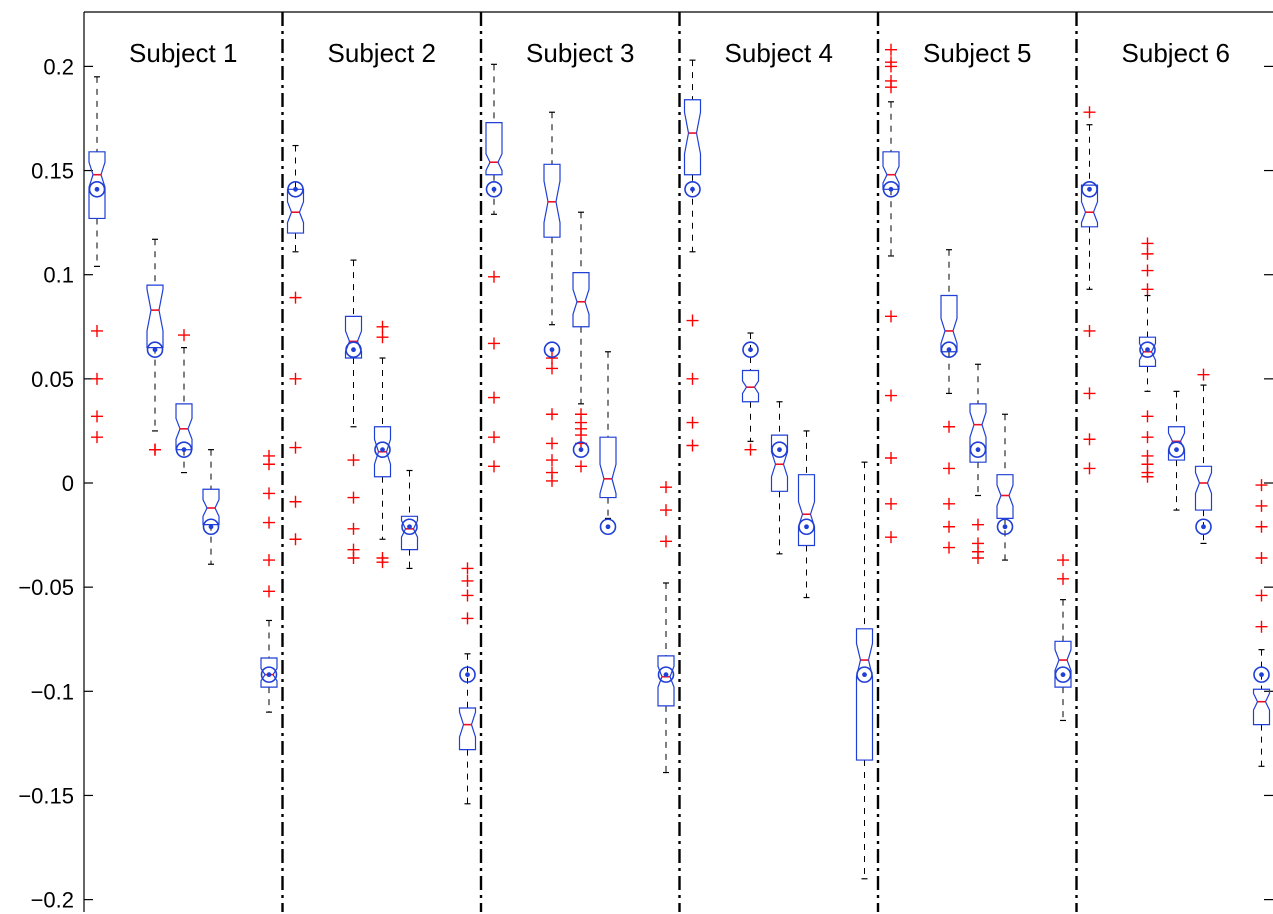 The image size is (1273, 914). Describe the element at coordinates (46, 587) in the screenshot. I see `y-tick-label: −0.05` at that location.